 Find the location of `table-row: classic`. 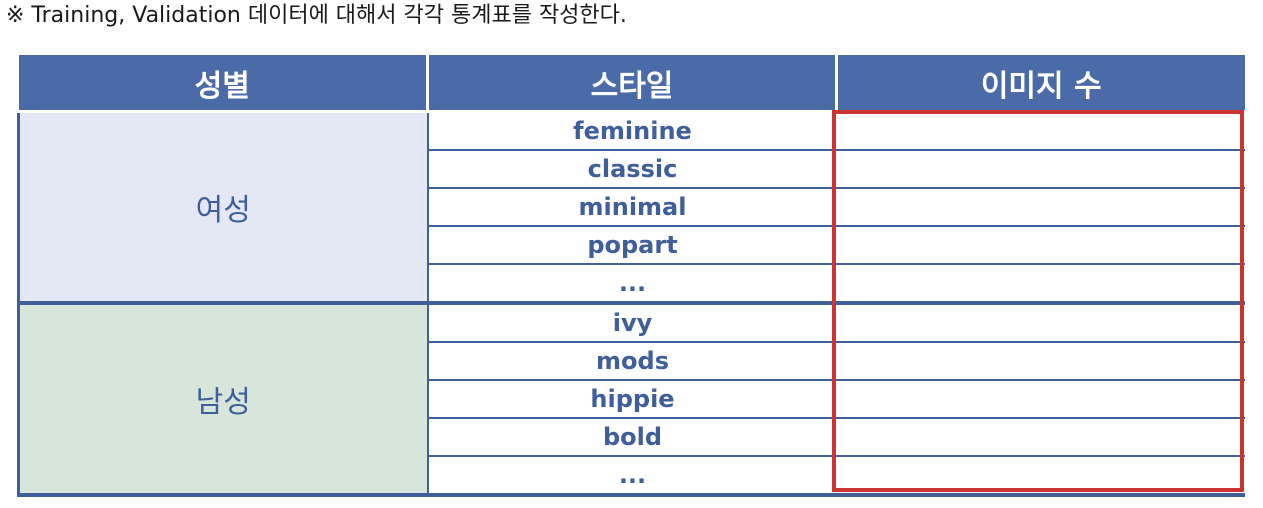

table-row: classic is located at coordinates (632, 169).